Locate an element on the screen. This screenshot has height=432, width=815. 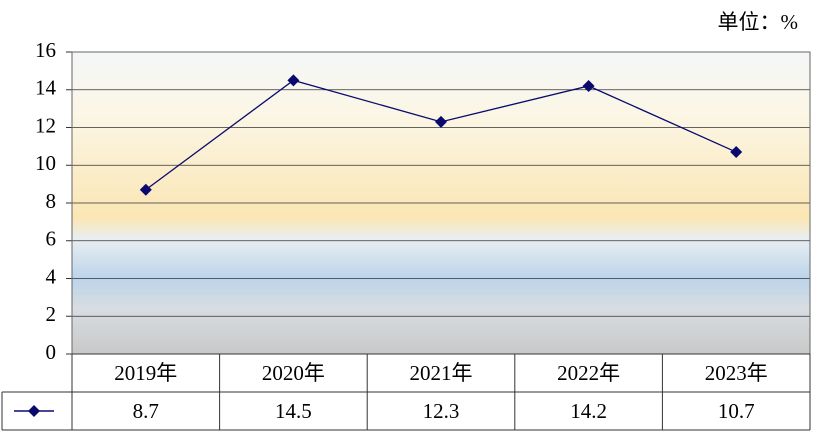
y-tick-label: 8 is located at coordinates (51, 201).